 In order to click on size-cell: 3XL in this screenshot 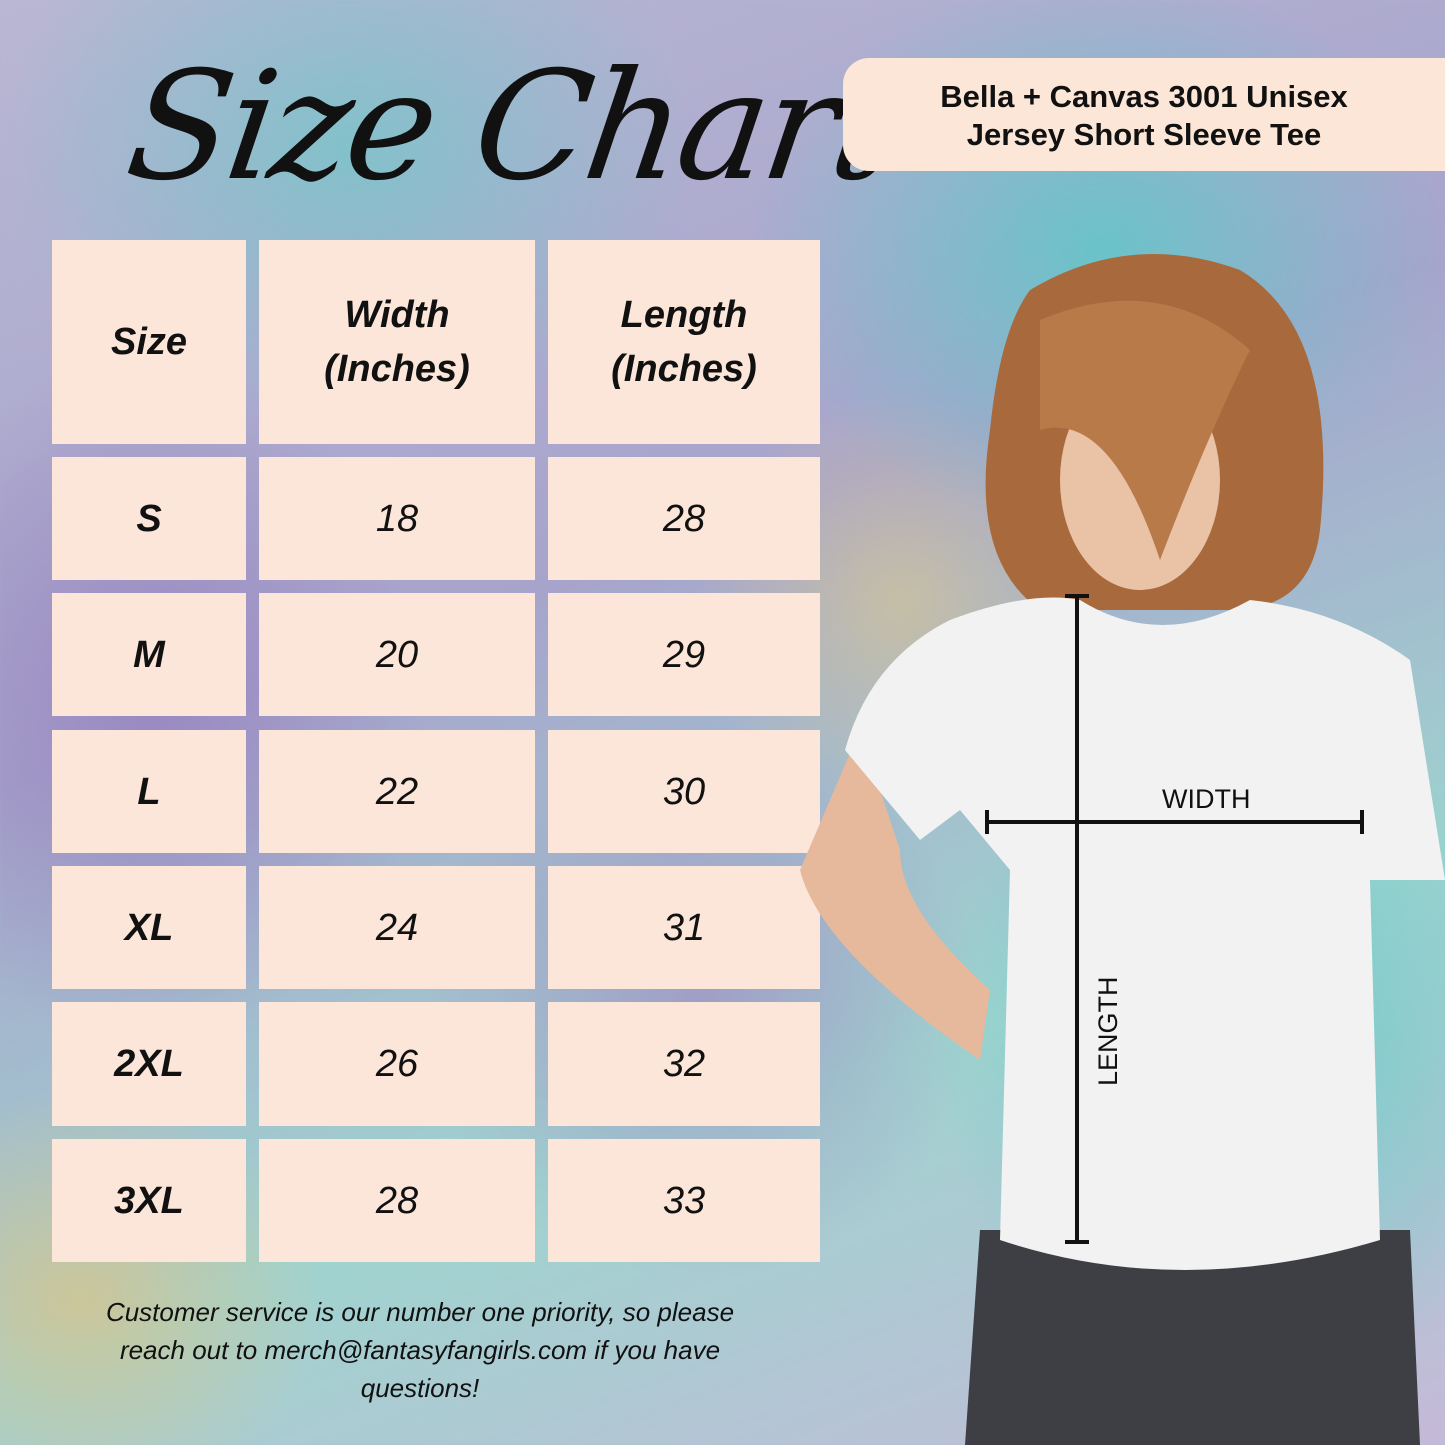, I will do `click(149, 1200)`.